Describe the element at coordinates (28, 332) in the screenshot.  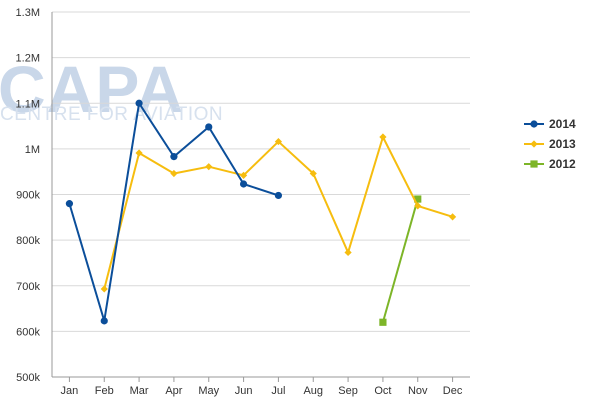
I see `y-tick-label: 600k` at that location.